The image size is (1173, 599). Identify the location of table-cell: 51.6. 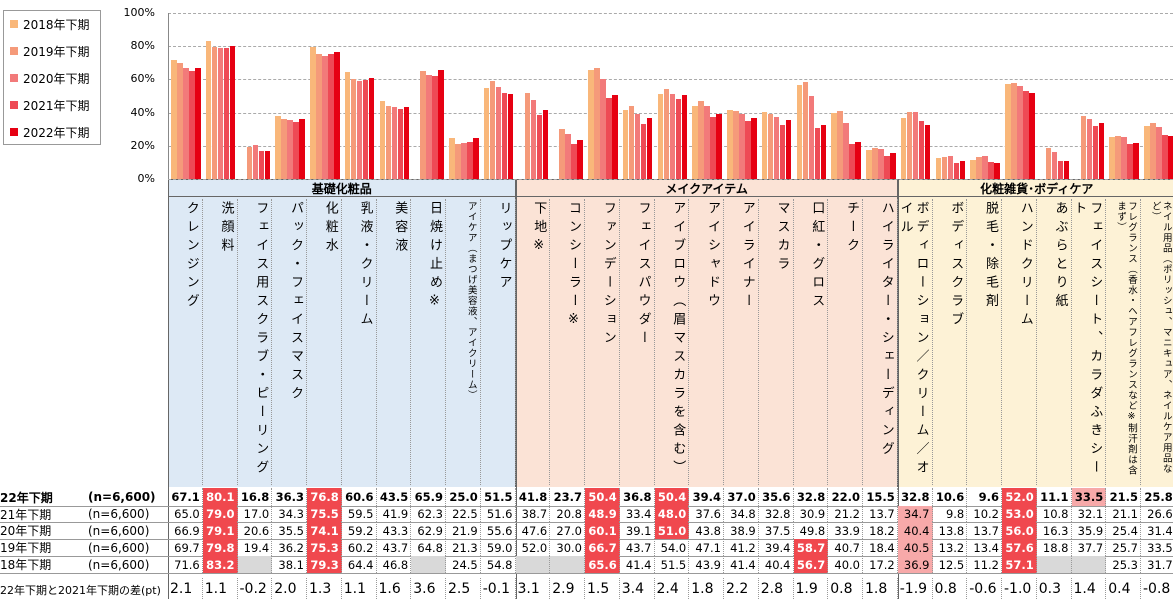
(498, 514).